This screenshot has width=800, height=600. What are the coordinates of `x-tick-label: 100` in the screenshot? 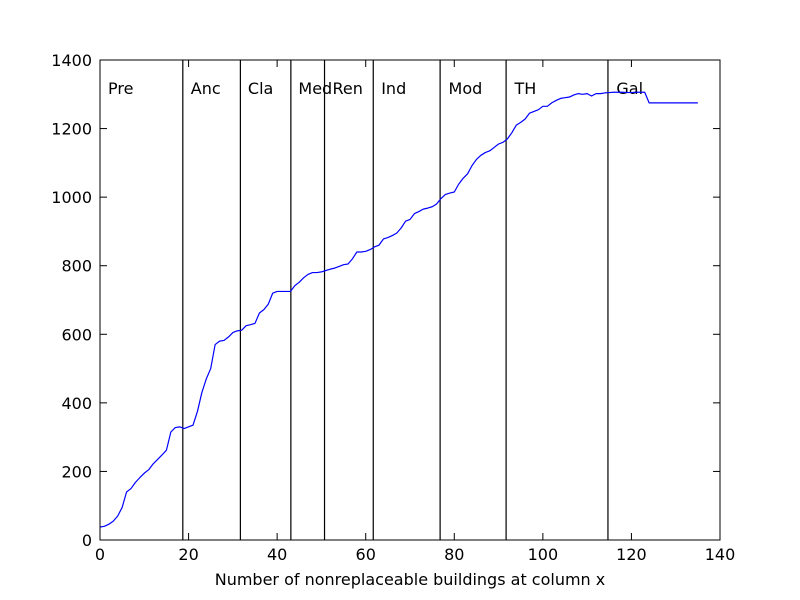 It's located at (543, 554).